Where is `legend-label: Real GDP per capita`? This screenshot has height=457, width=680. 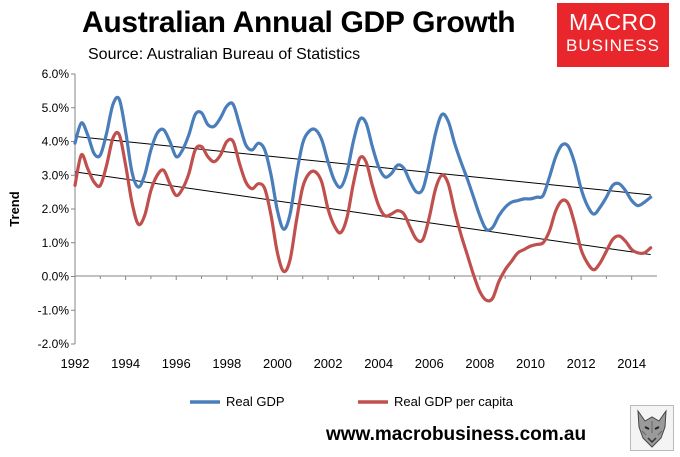
legend-label: Real GDP per capita is located at coordinates (454, 401).